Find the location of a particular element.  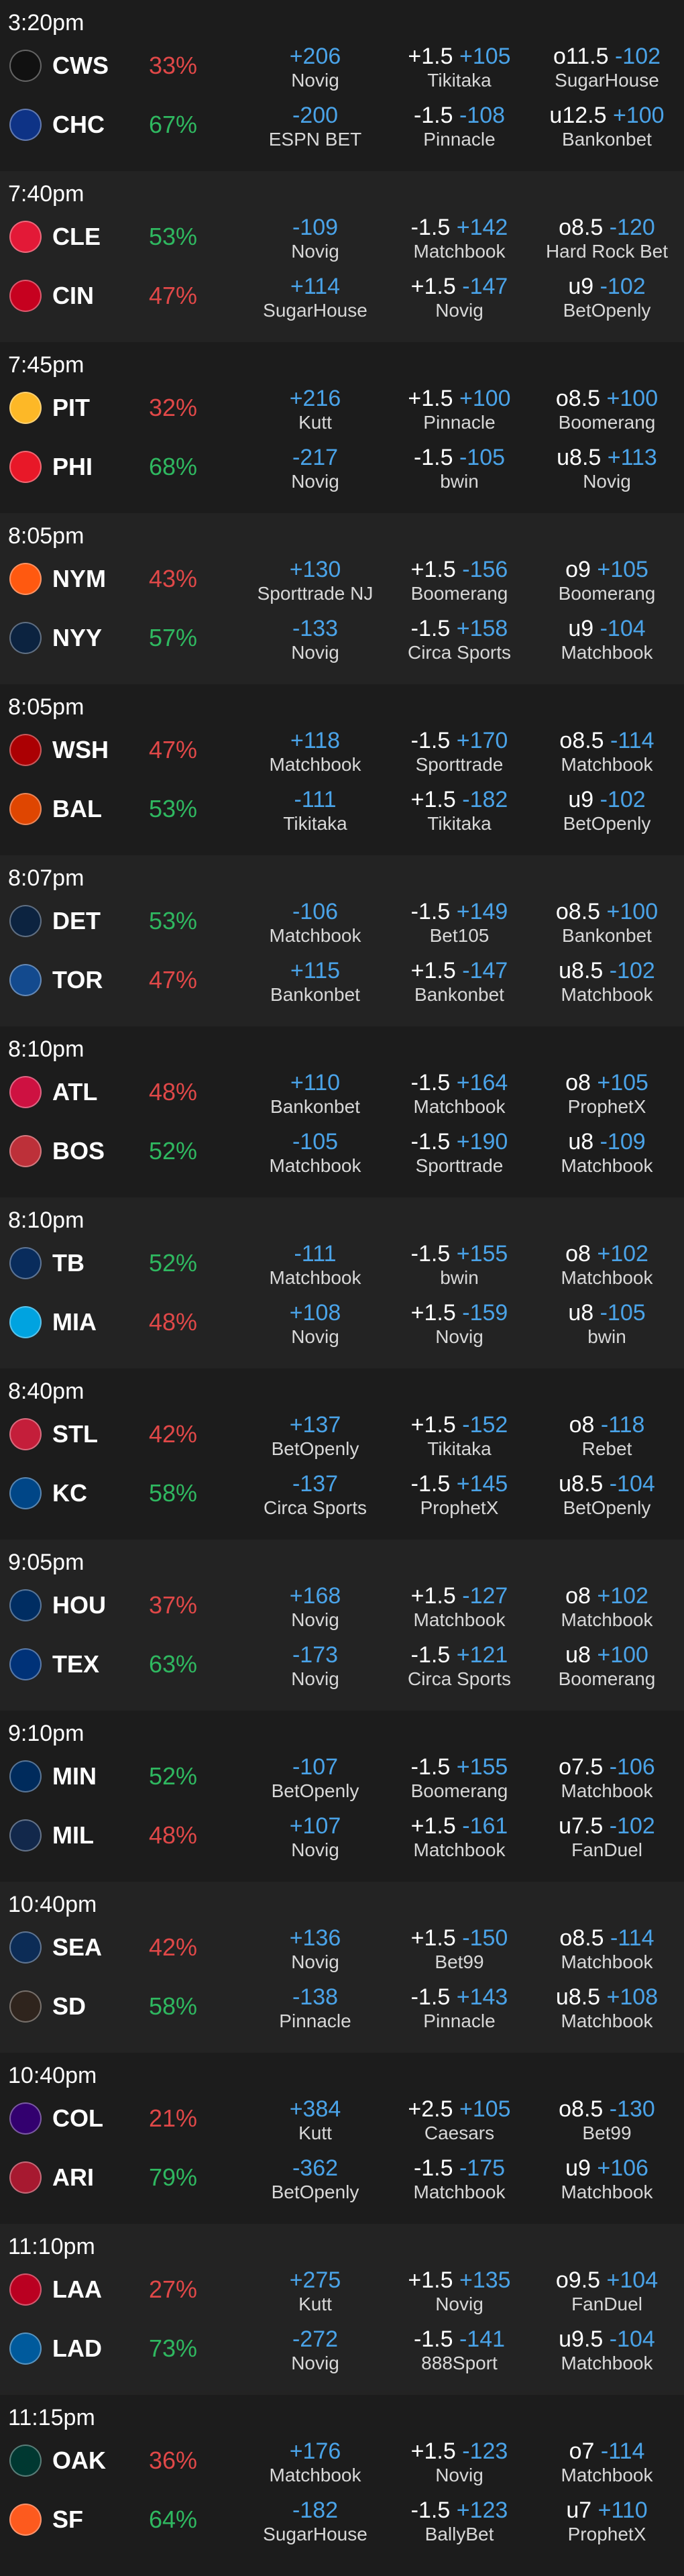

runline-cell: +1.5 +100 Pinnacle is located at coordinates (459, 409).